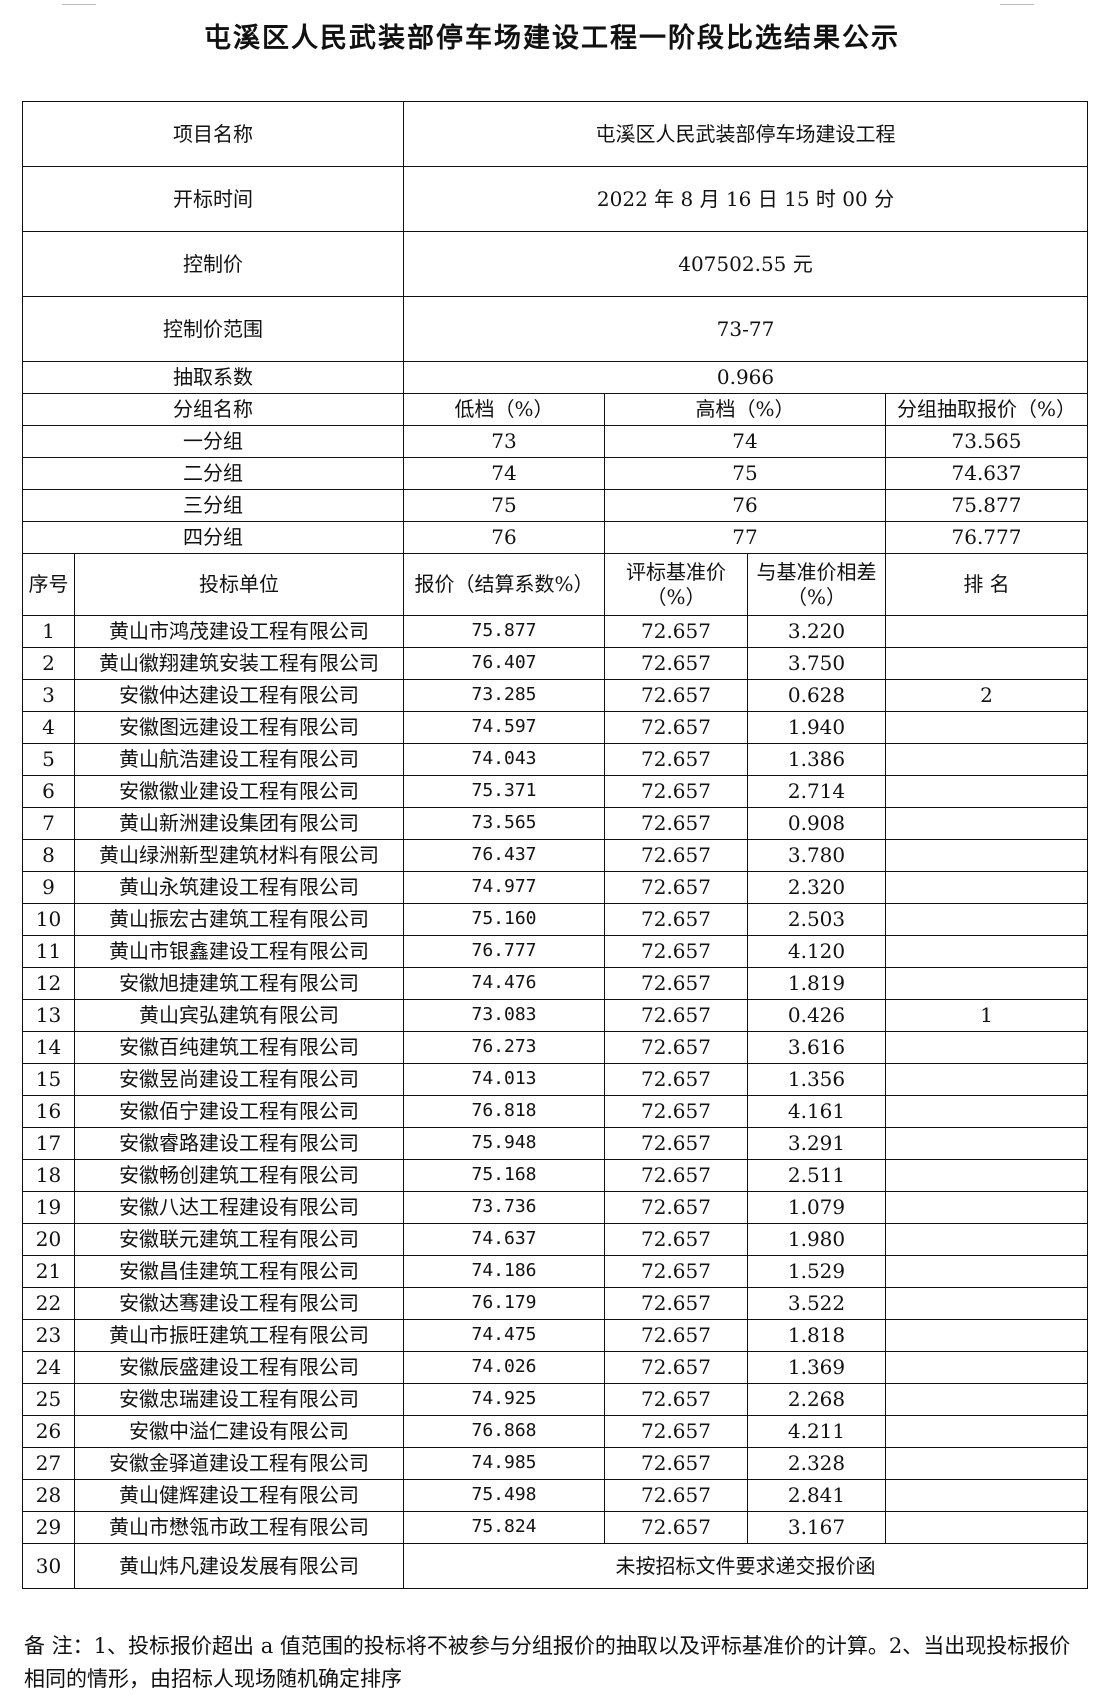  I want to click on bid-company: 黄山绿洲新型建筑材料有限公司, so click(239, 855).